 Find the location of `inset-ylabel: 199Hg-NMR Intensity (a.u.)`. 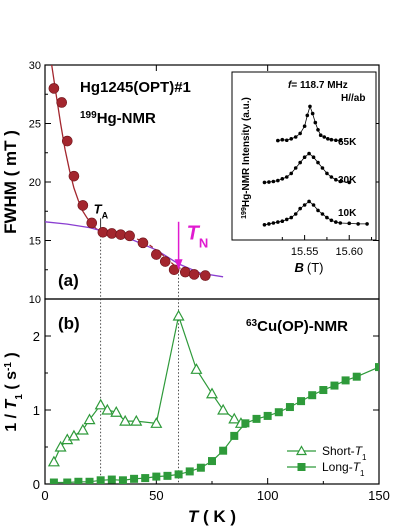

inset-ylabel: 199Hg-NMR Intensity (a.u.) is located at coordinates (247, 158).